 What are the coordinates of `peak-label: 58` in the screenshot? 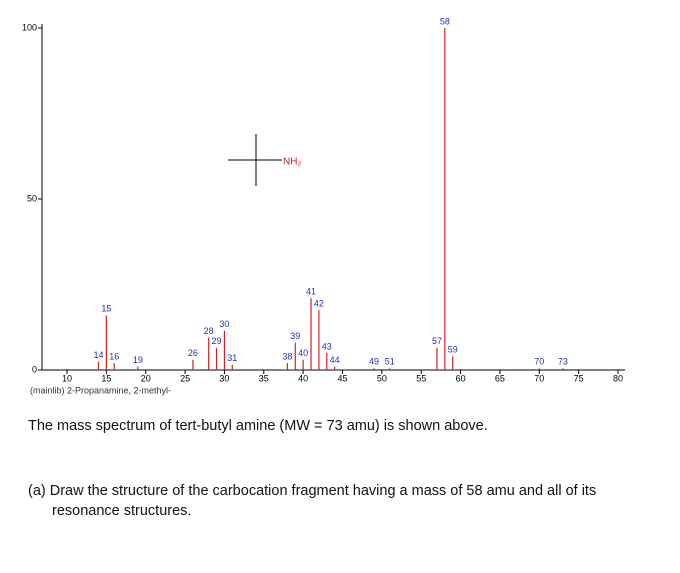 It's located at (445, 21).